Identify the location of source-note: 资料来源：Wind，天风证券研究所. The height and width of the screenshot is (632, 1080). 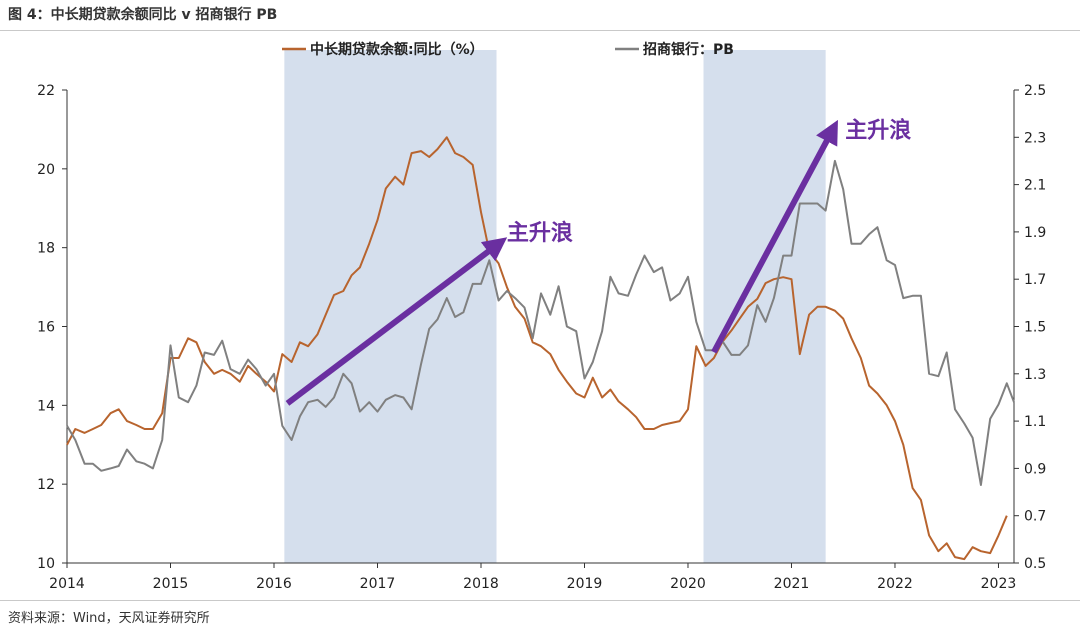
(109, 618).